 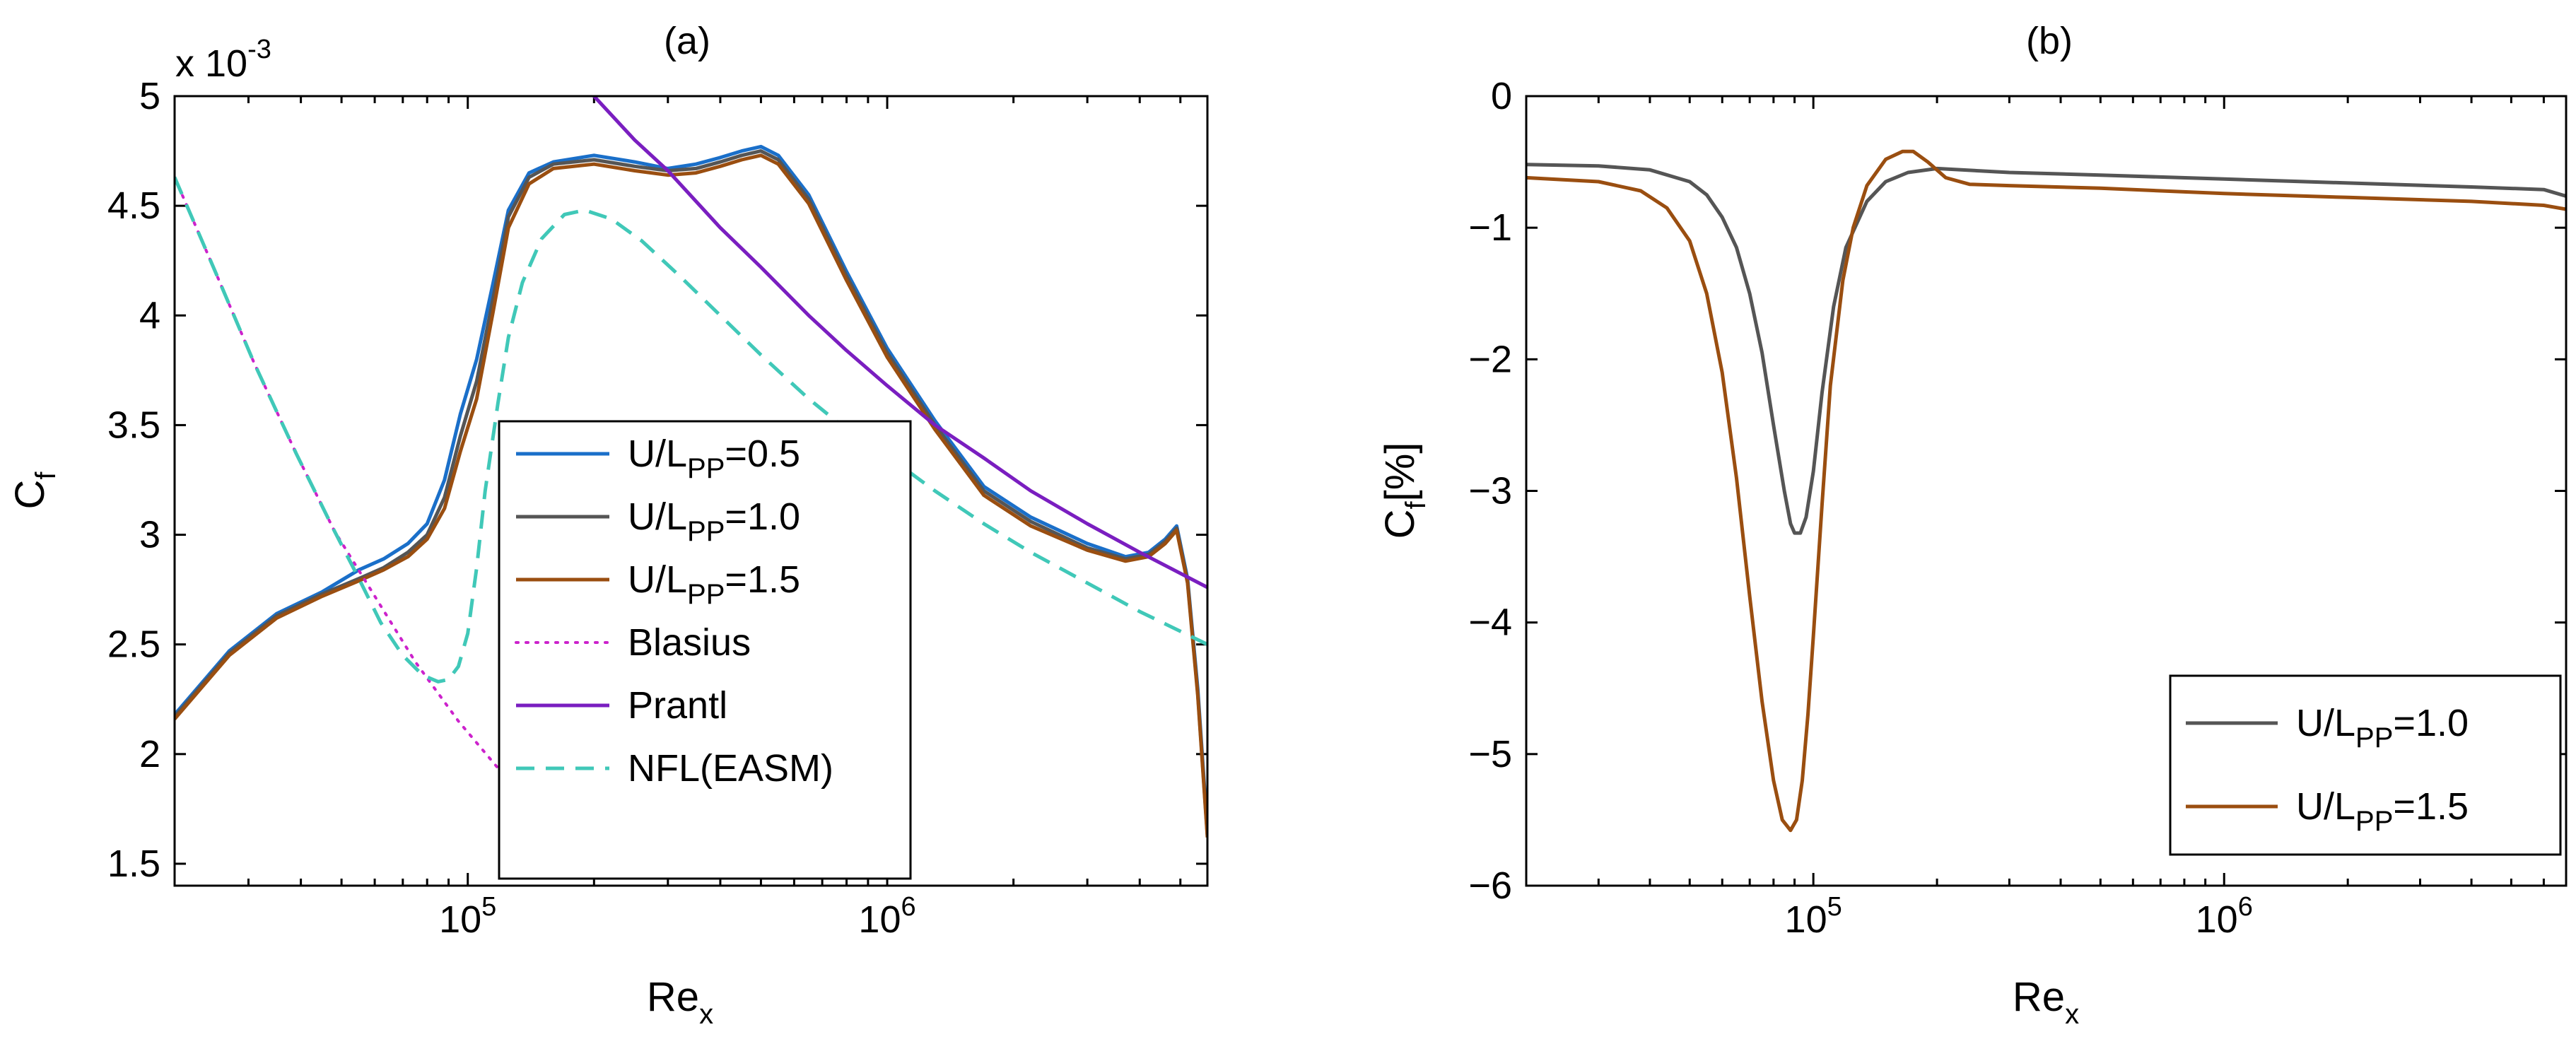 What do you see at coordinates (133, 644) in the screenshot?
I see `y-tick-label: 2.5` at bounding box center [133, 644].